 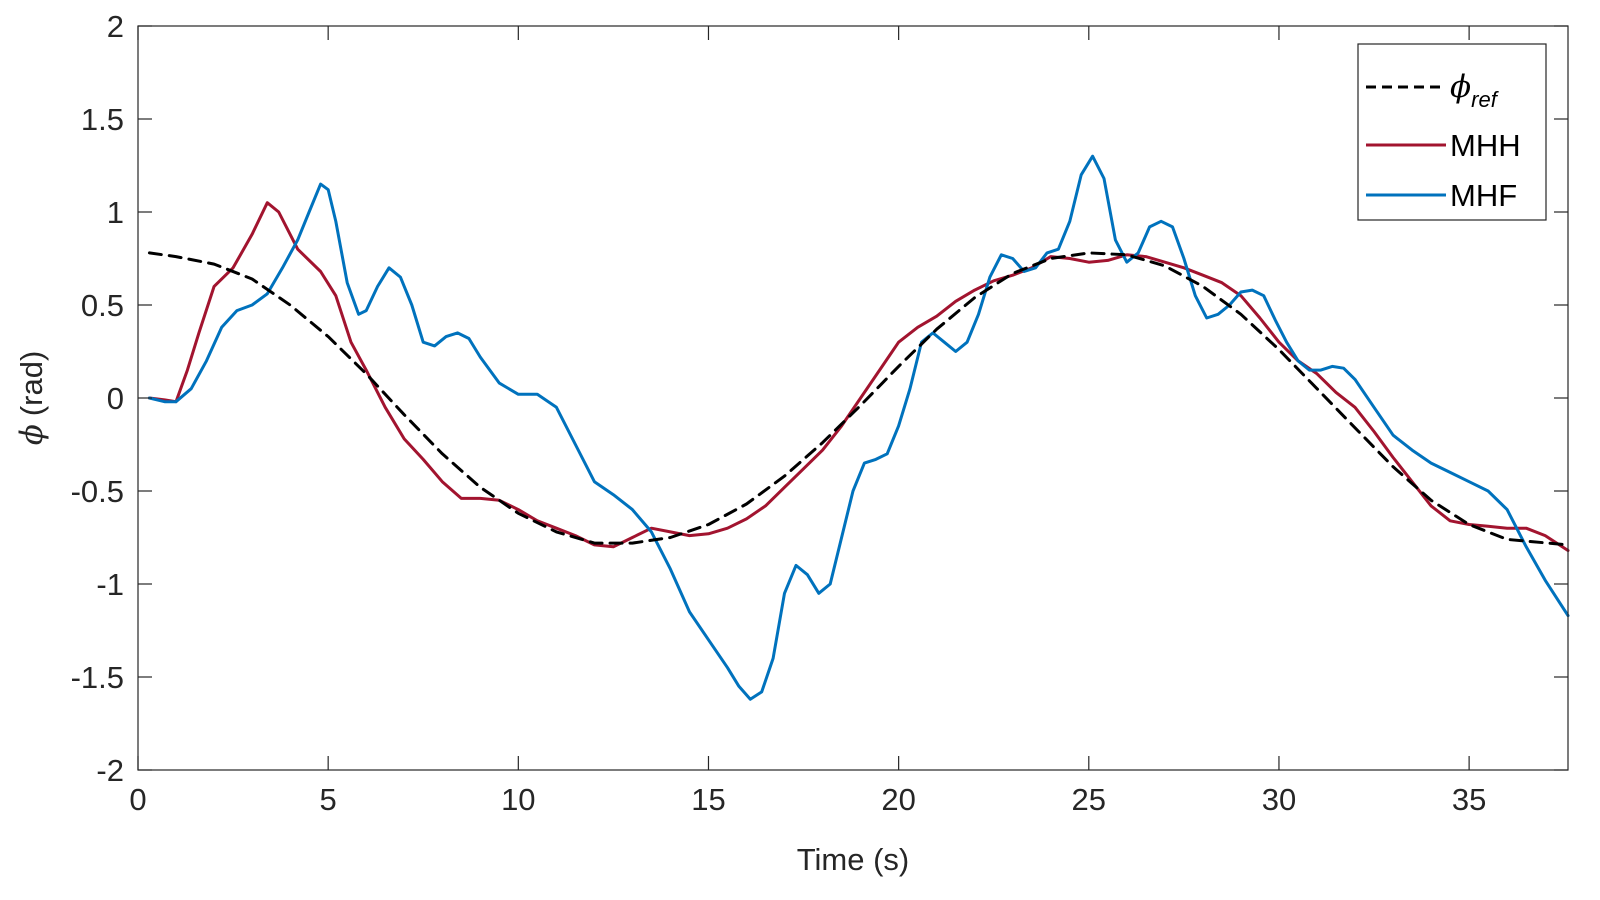 I want to click on legend-label-mhh: MHH, so click(x=1485, y=145).